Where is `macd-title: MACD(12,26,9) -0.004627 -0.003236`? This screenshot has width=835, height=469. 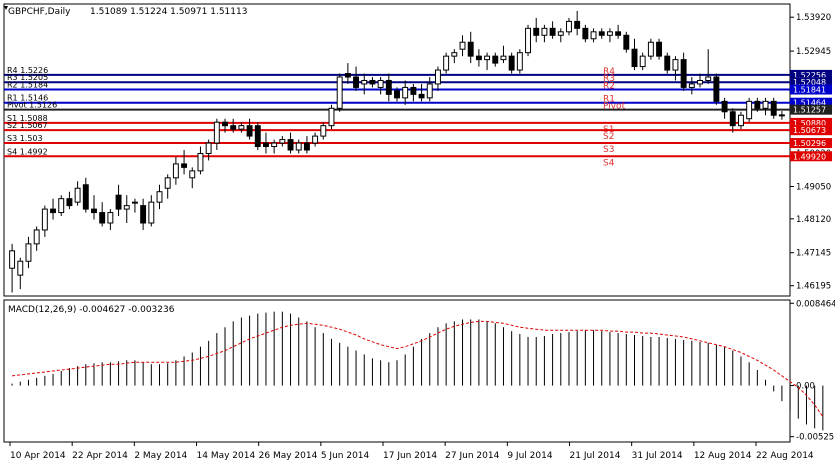
macd-title: MACD(12,26,9) -0.004627 -0.003236 is located at coordinates (91, 310).